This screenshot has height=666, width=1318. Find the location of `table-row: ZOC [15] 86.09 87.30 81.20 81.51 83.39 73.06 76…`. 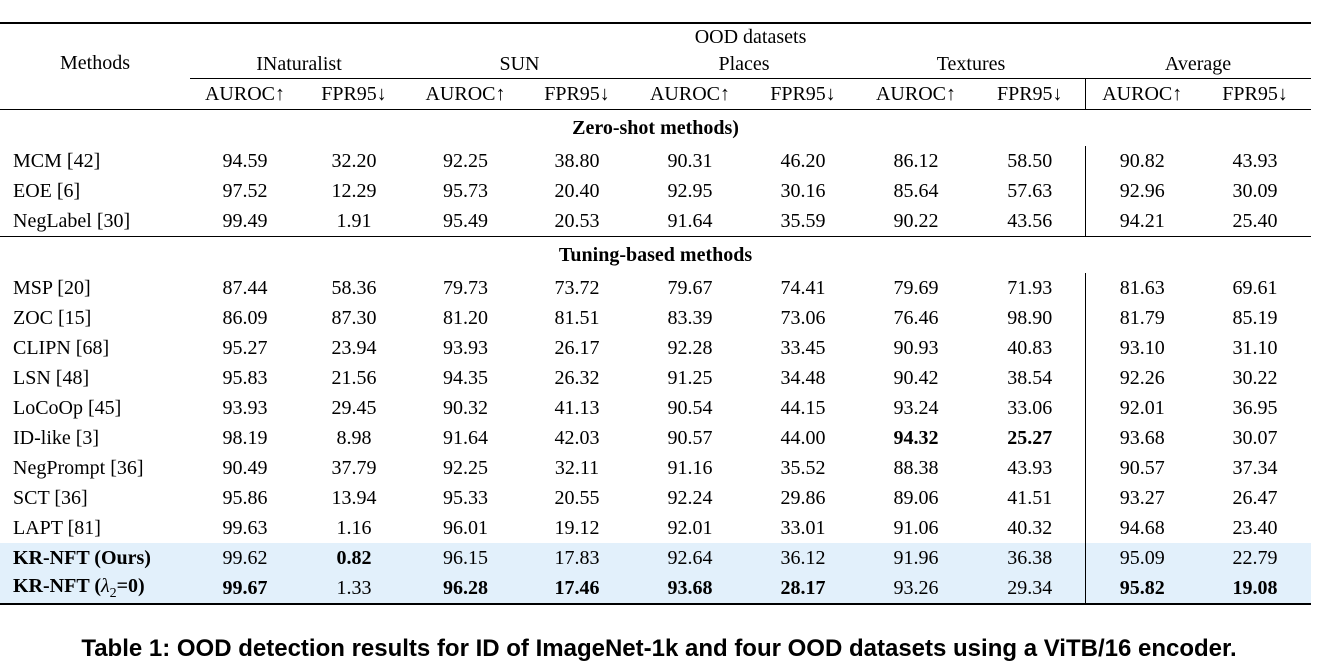

table-row: ZOC [15] 86.09 87.30 81.20 81.51 83.39 73.06 76… is located at coordinates (655, 318).